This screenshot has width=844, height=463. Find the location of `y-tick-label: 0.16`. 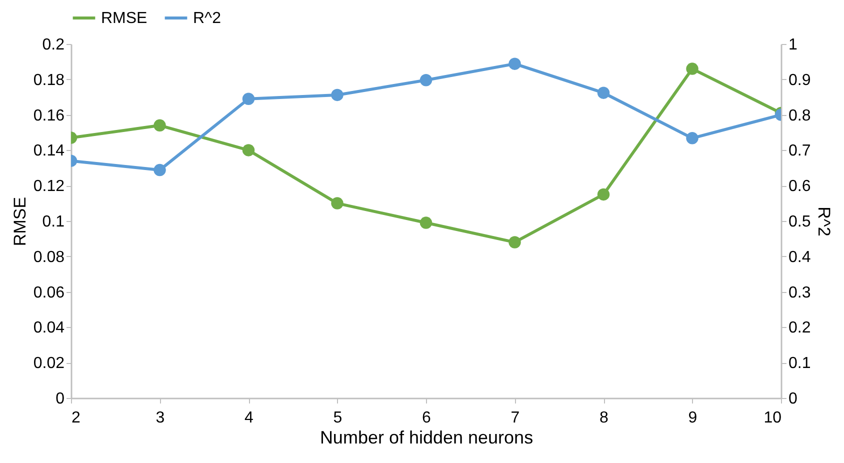

y-tick-label: 0.16 is located at coordinates (49, 115).